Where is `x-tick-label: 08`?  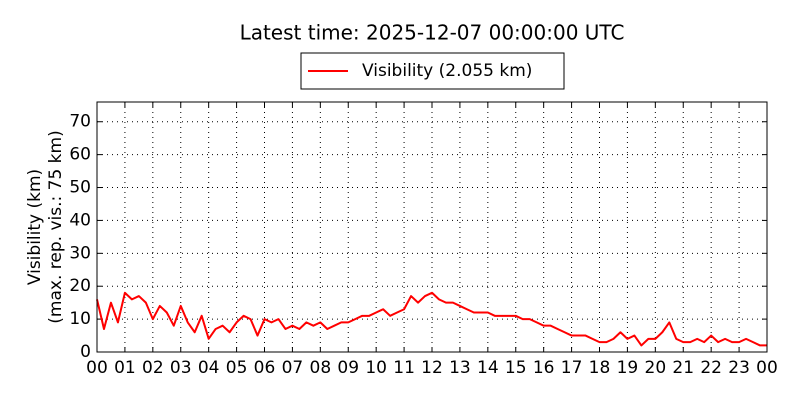 x-tick-label: 08 is located at coordinates (321, 368).